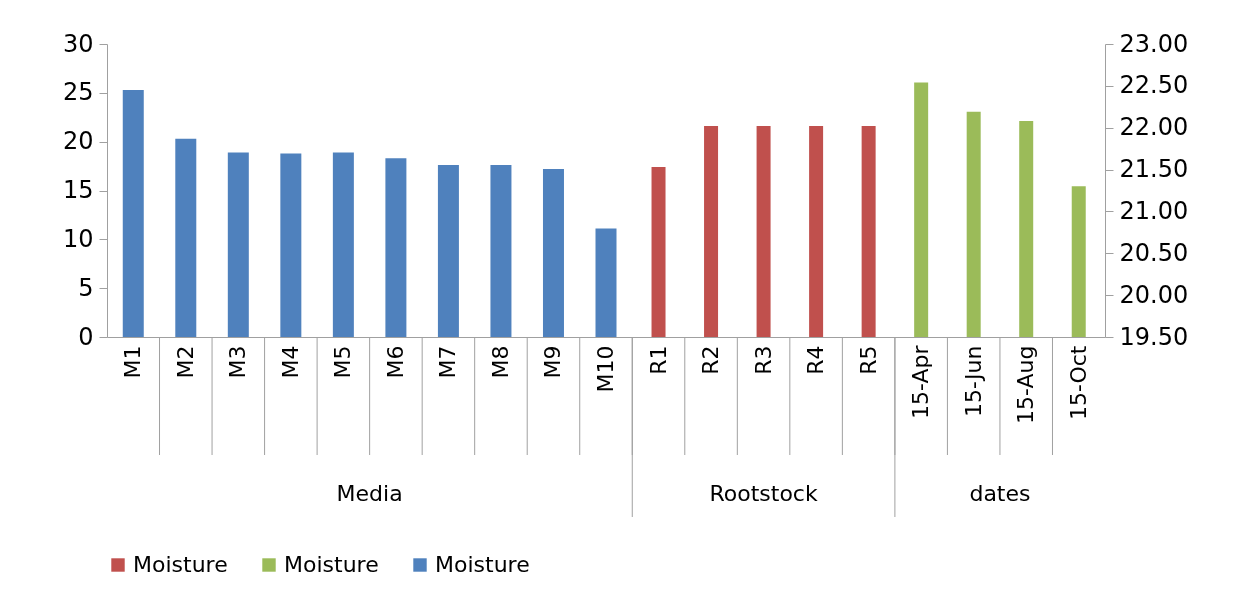 The width and height of the screenshot is (1248, 607). I want to click on x-tick-label: M7, so click(448, 362).